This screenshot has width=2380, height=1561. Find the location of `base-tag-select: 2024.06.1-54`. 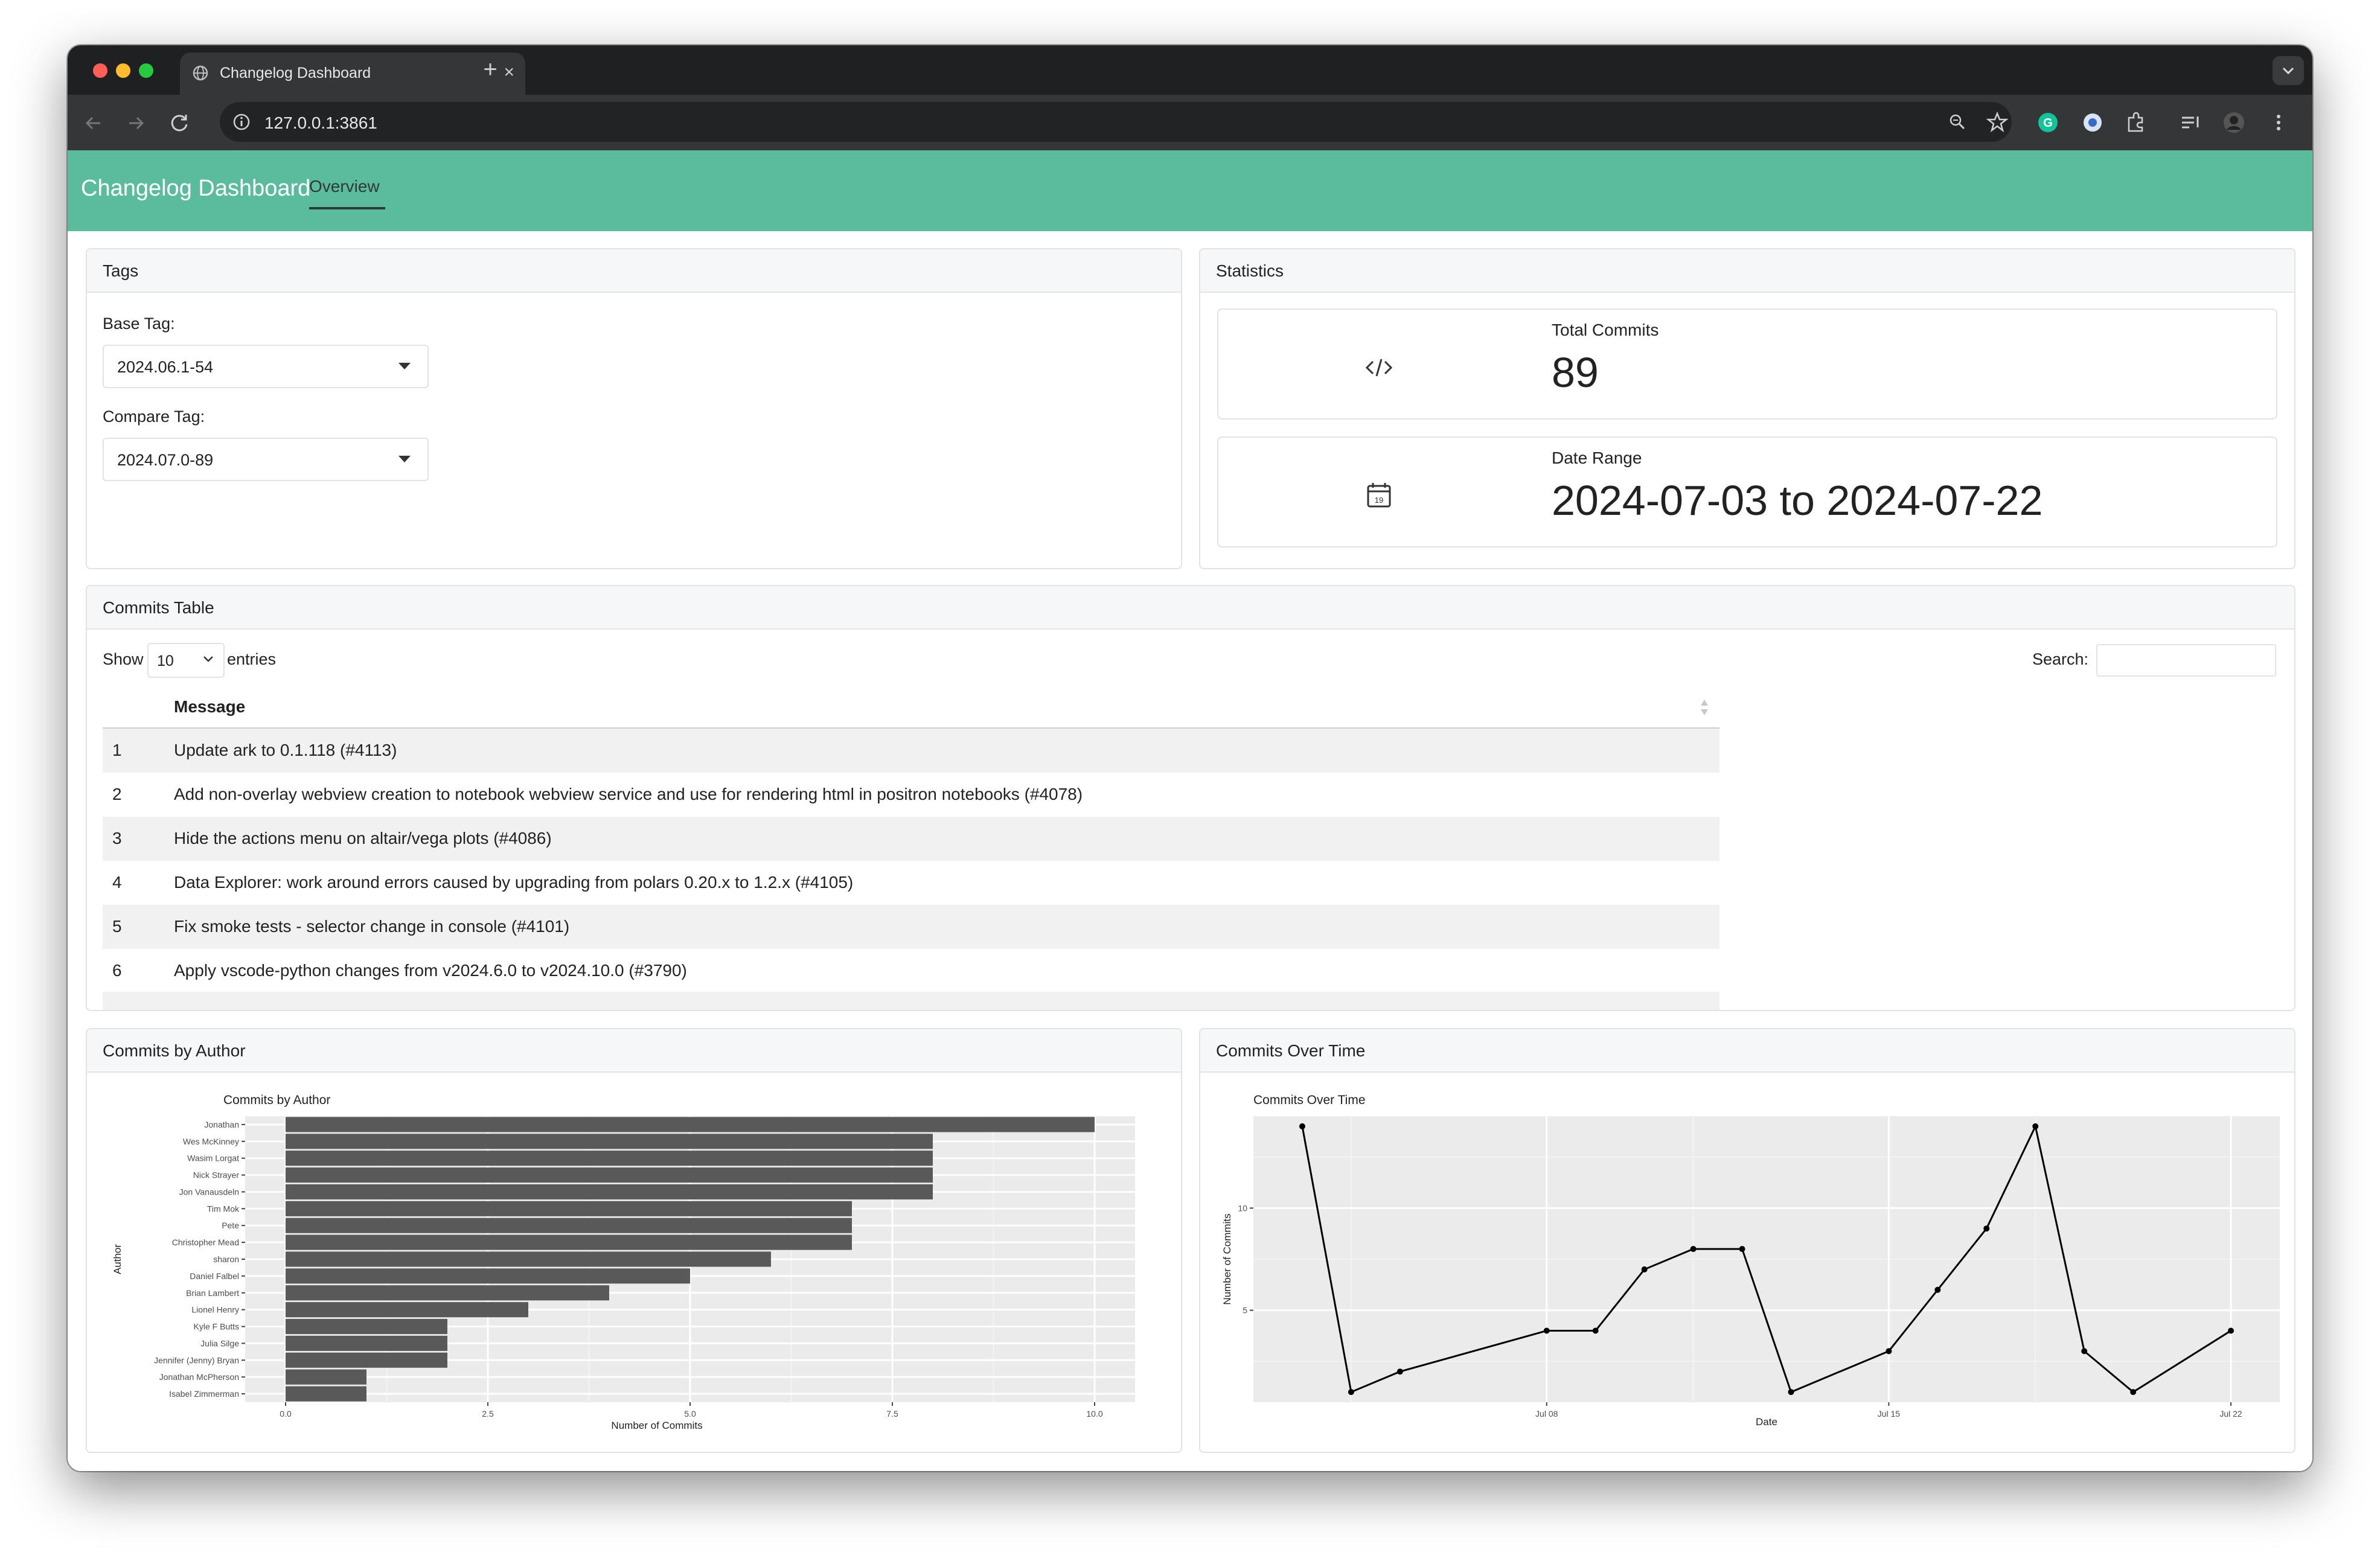

base-tag-select: 2024.06.1-54 is located at coordinates (266, 366).